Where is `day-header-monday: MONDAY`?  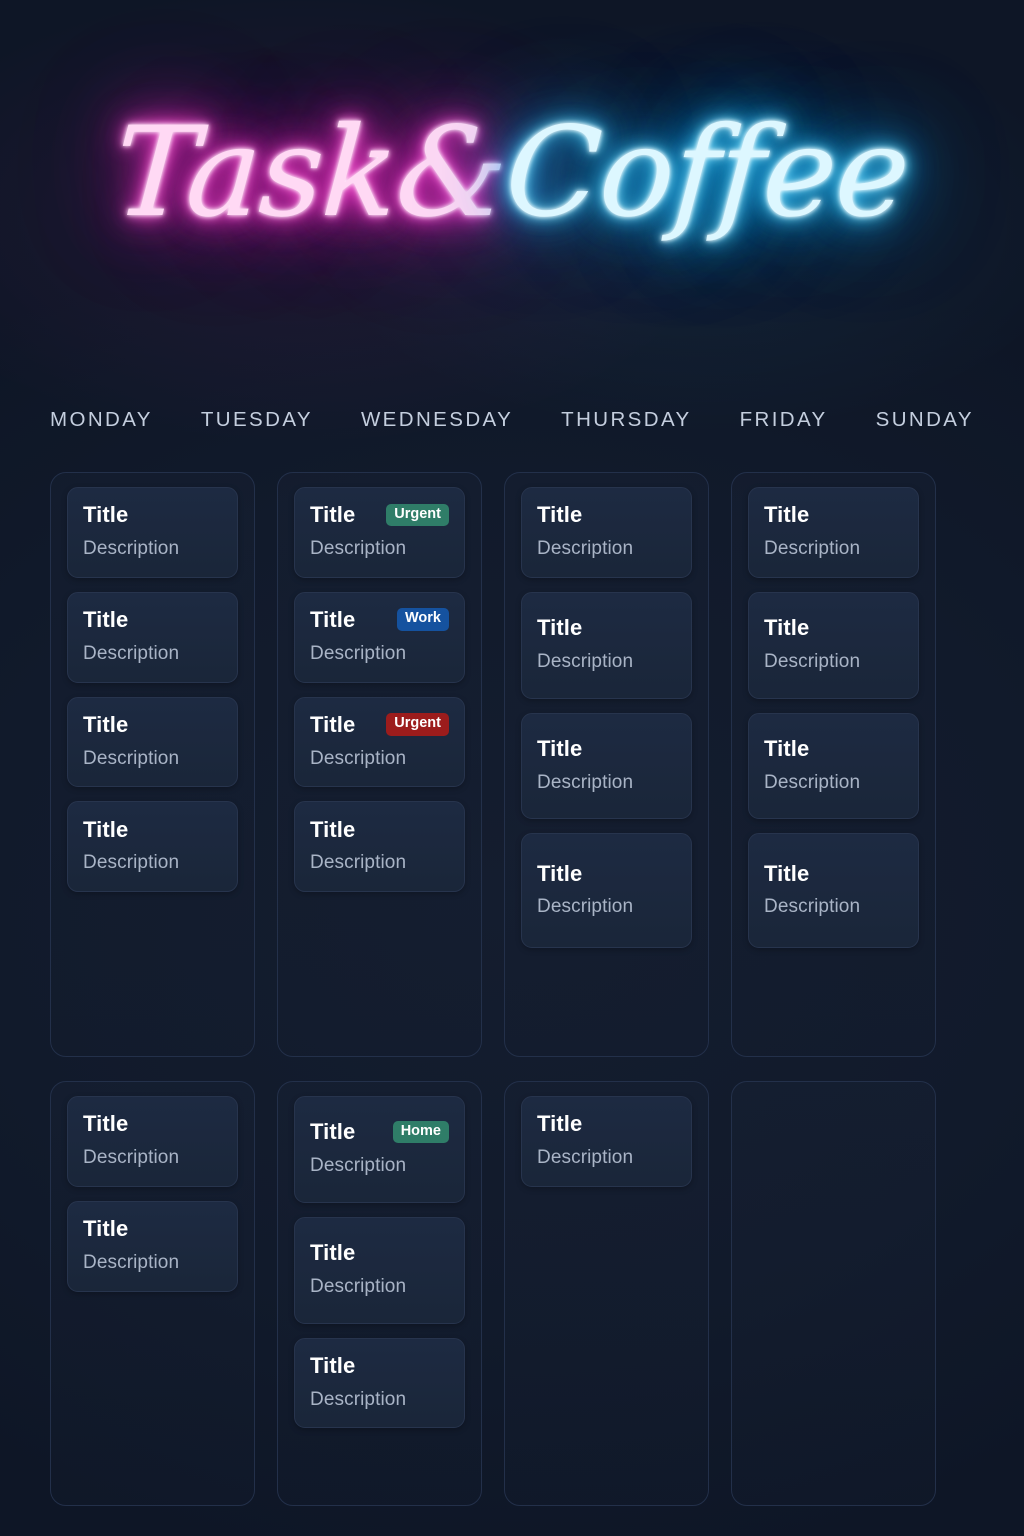
day-header-monday: MONDAY is located at coordinates (101, 419).